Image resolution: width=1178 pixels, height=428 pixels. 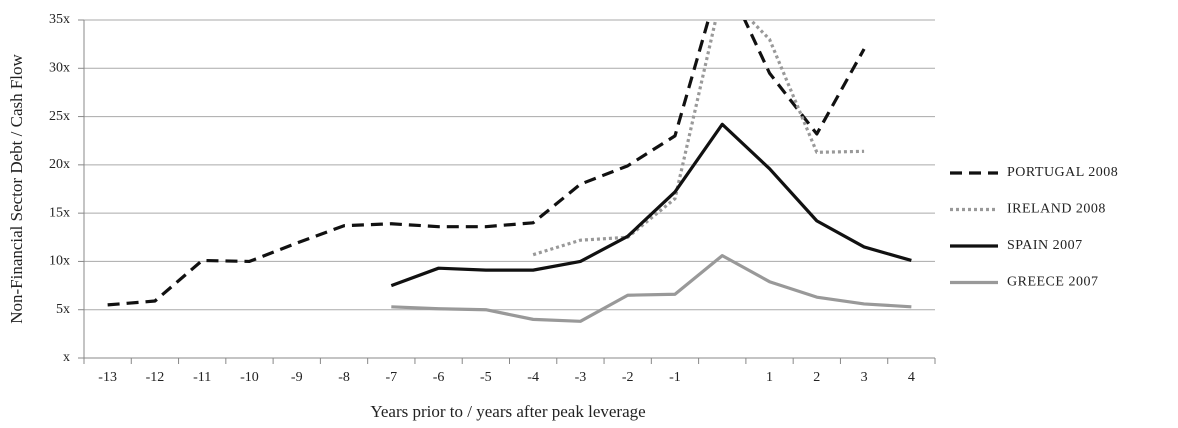 I want to click on x-tick-label: -12, so click(x=155, y=377).